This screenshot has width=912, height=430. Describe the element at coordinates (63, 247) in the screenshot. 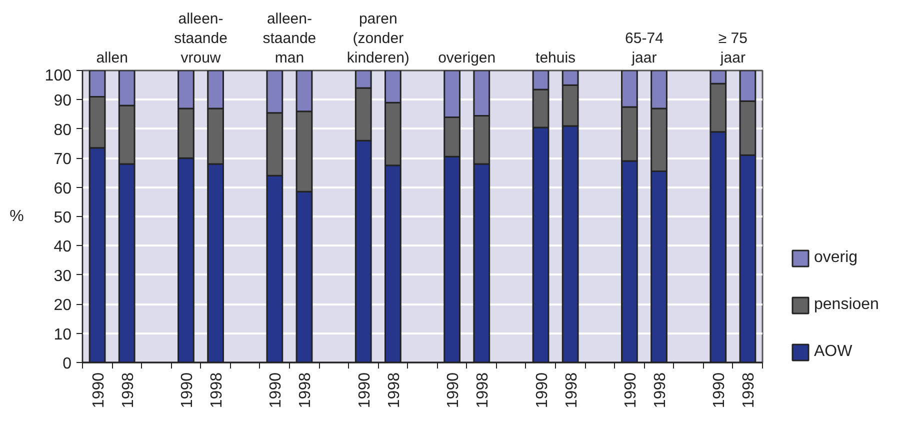

I see `y-tick-label: 40` at that location.